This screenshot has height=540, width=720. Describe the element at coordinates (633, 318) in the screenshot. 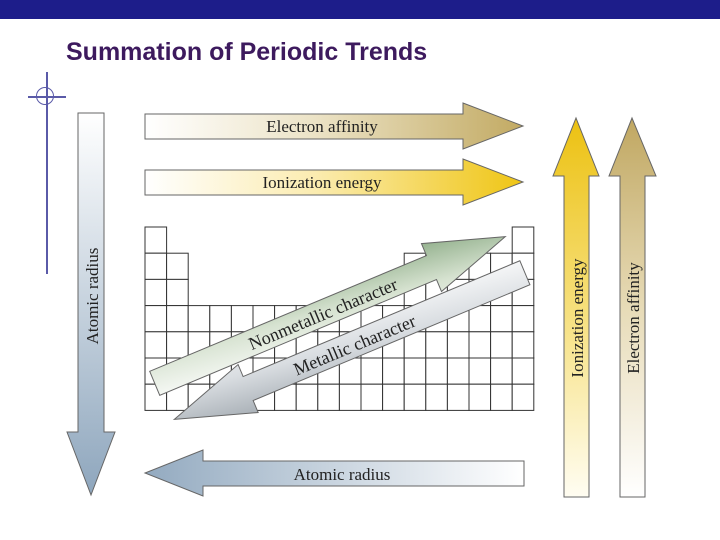

I see `electron-affinity-vertical-label: Electron affinity` at that location.